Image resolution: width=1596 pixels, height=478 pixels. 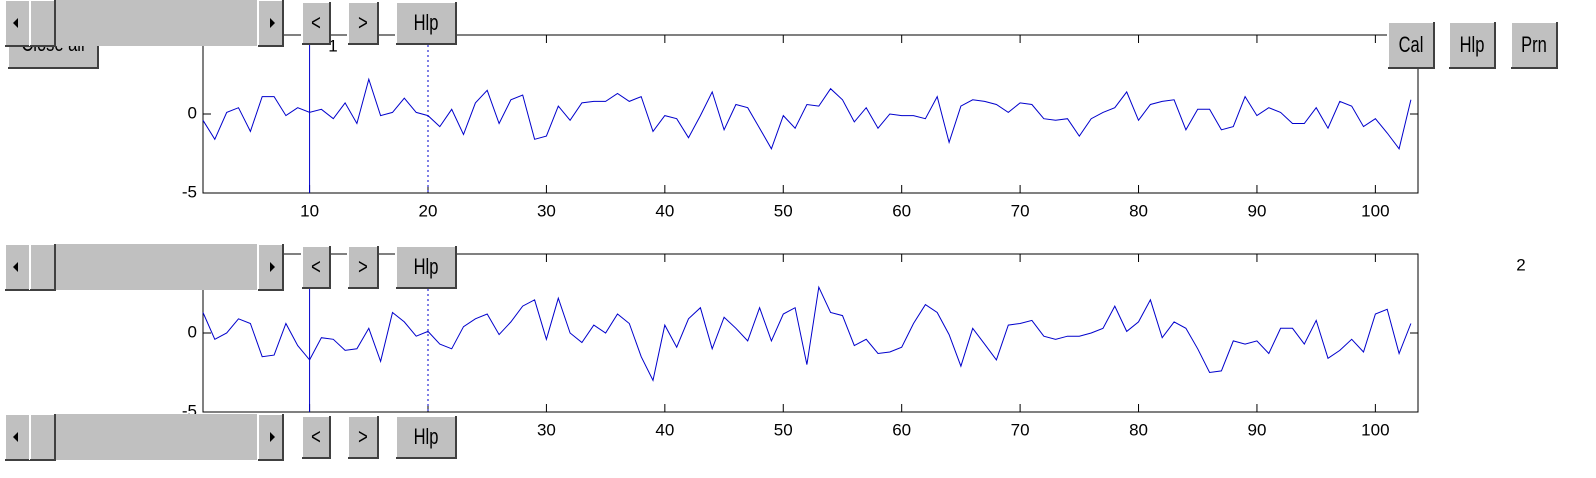 I want to click on data-line, so click(x=807, y=113).